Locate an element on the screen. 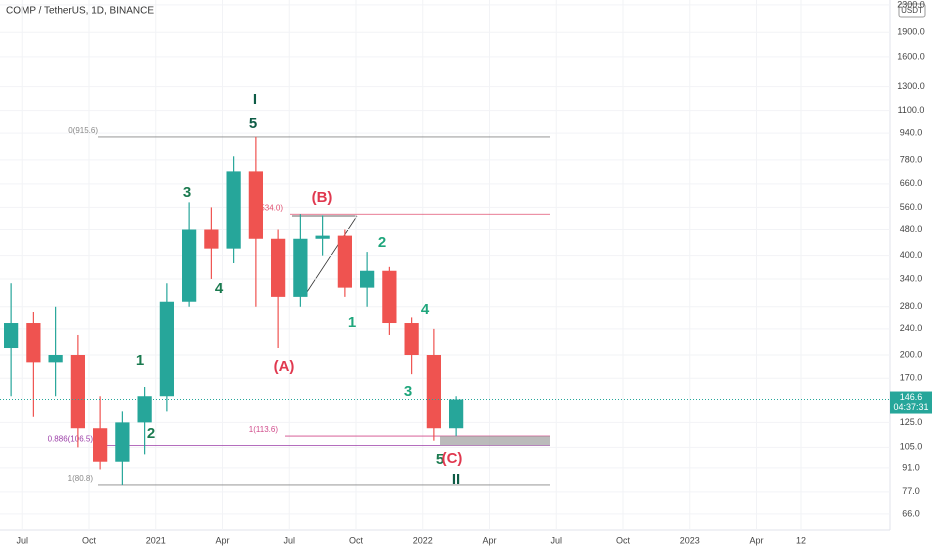  x-tick-label: 2022 is located at coordinates (423, 540).